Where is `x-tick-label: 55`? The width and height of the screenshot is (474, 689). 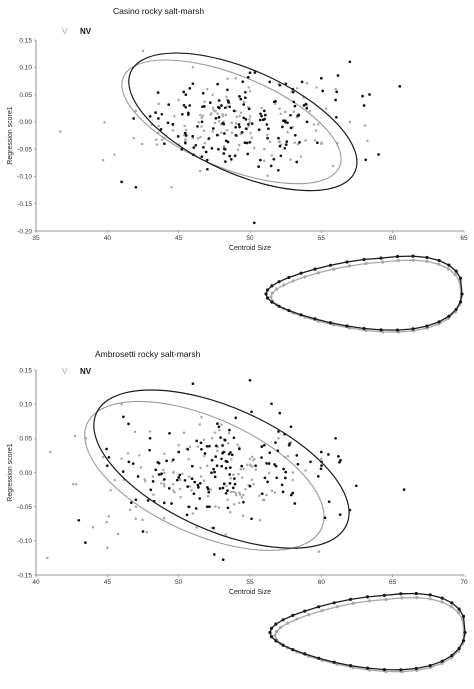
x-tick-label: 55 is located at coordinates (250, 582).